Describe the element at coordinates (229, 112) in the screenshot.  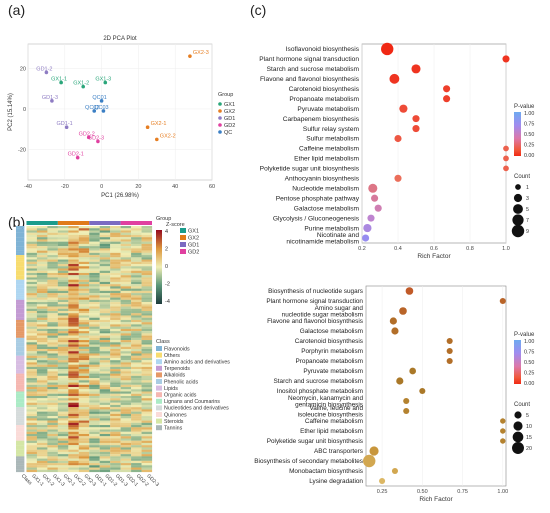
I see `pca-legend-label: GX2` at that location.